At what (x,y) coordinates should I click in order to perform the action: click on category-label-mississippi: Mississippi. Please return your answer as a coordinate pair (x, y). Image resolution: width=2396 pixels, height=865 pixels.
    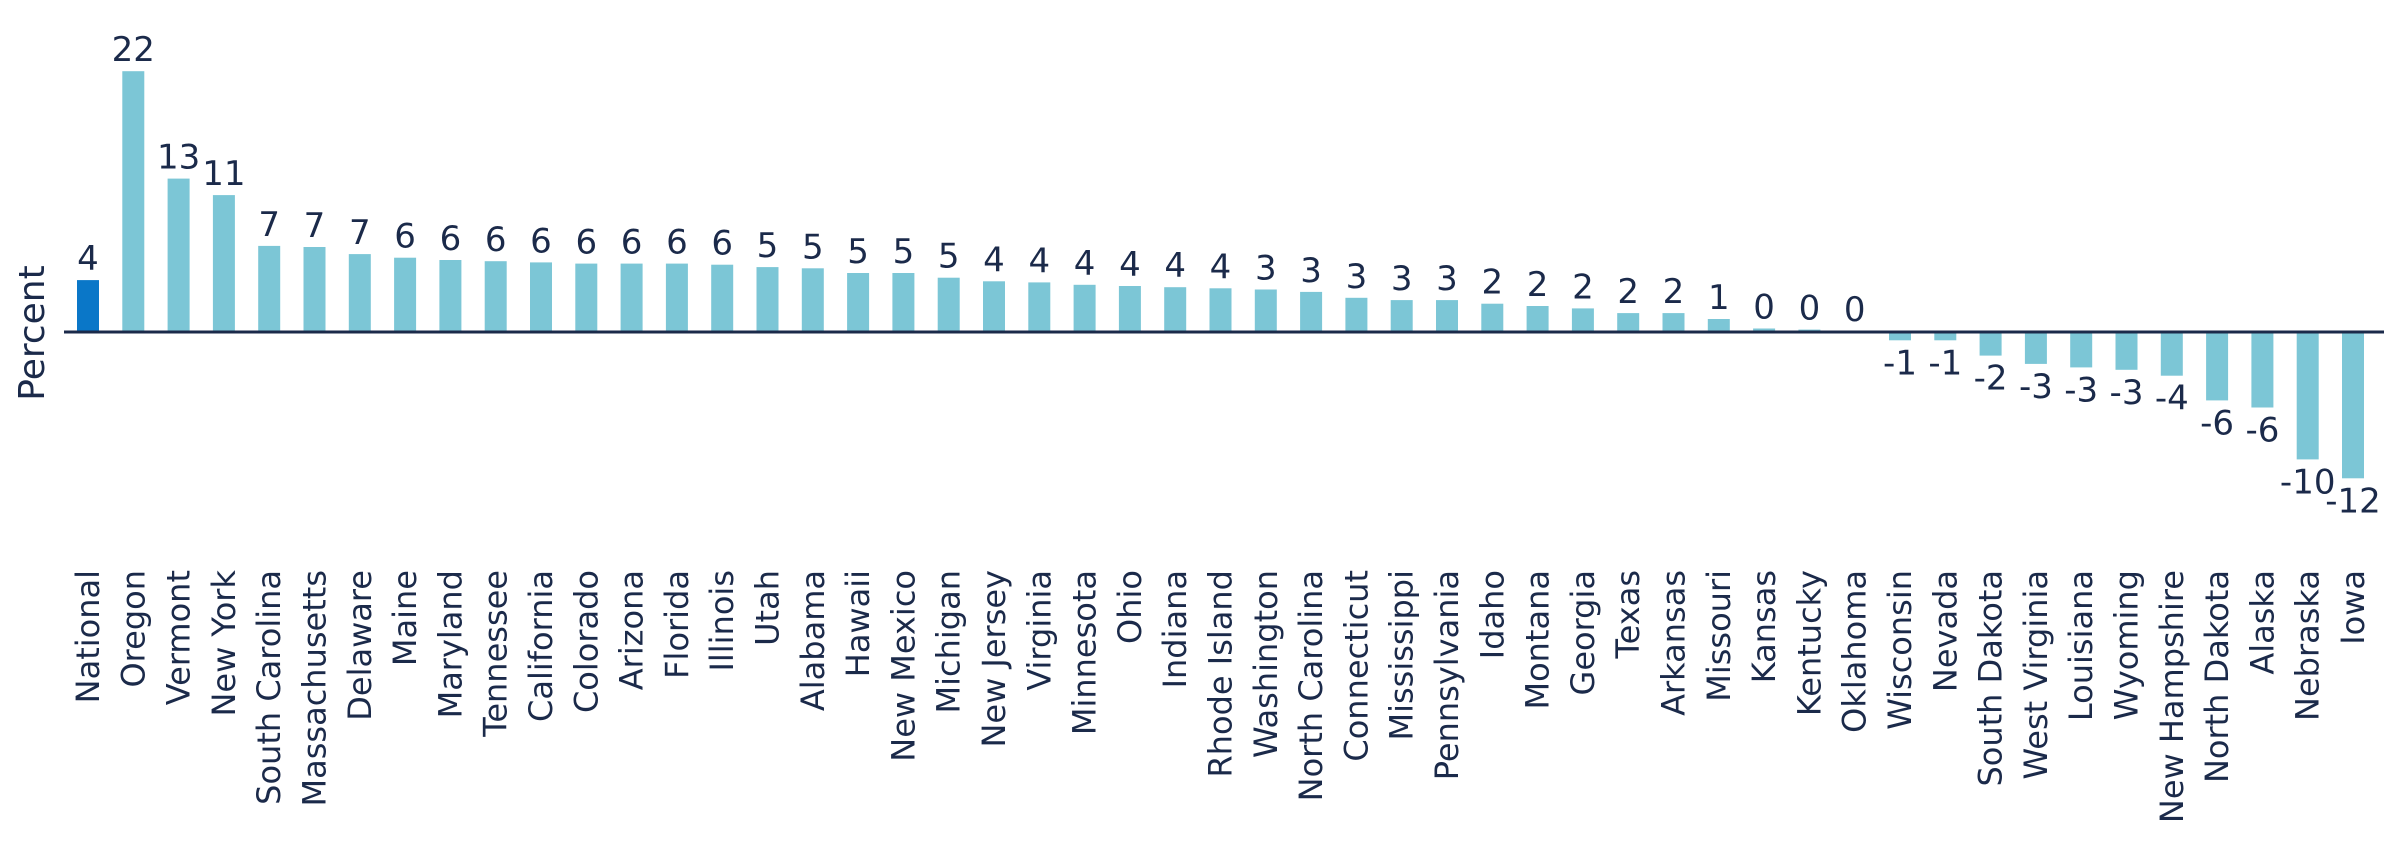
    Looking at the image, I should click on (1402, 655).